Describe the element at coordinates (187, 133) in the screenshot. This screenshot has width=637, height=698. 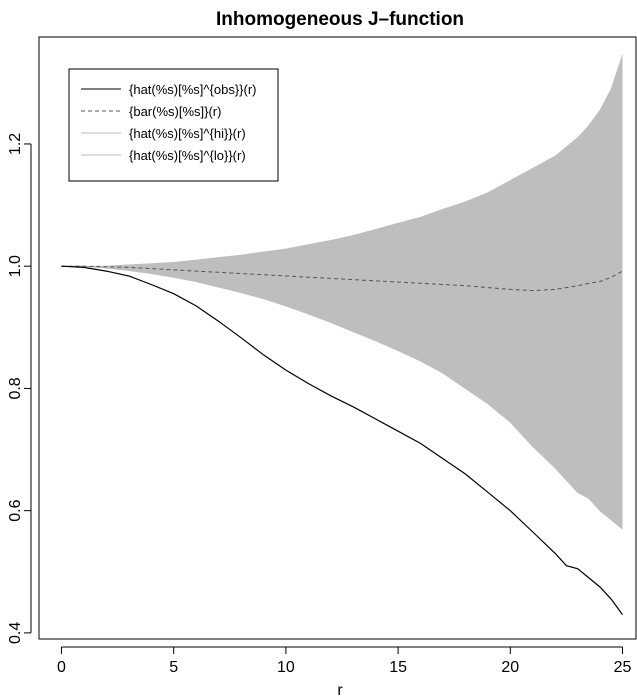
I see `legend-label: {hat(%s)[%s]^{hi}}(r)` at that location.